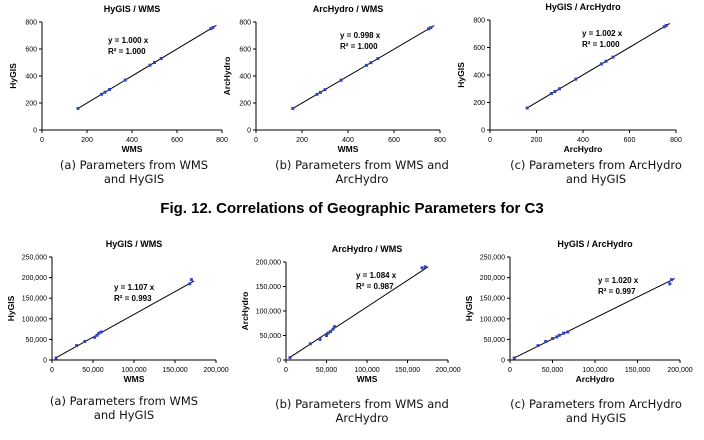 Image resolution: width=704 pixels, height=440 pixels. I want to click on panel-caption-bottom-b: (b) Parameters from WMS and ArcHydro, so click(362, 411).